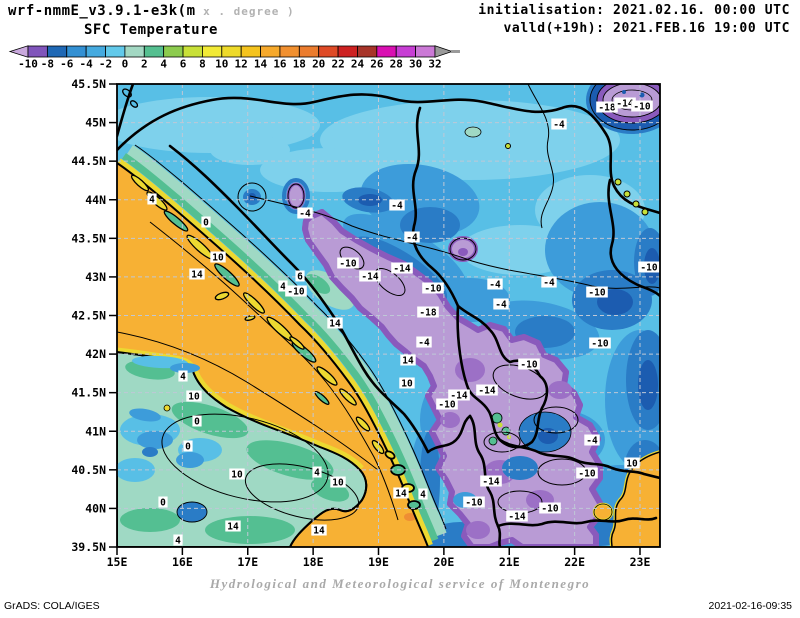 Image resolution: width=800 pixels, height=618 pixels. I want to click on colorbar-tick-label: -6, so click(67, 64).